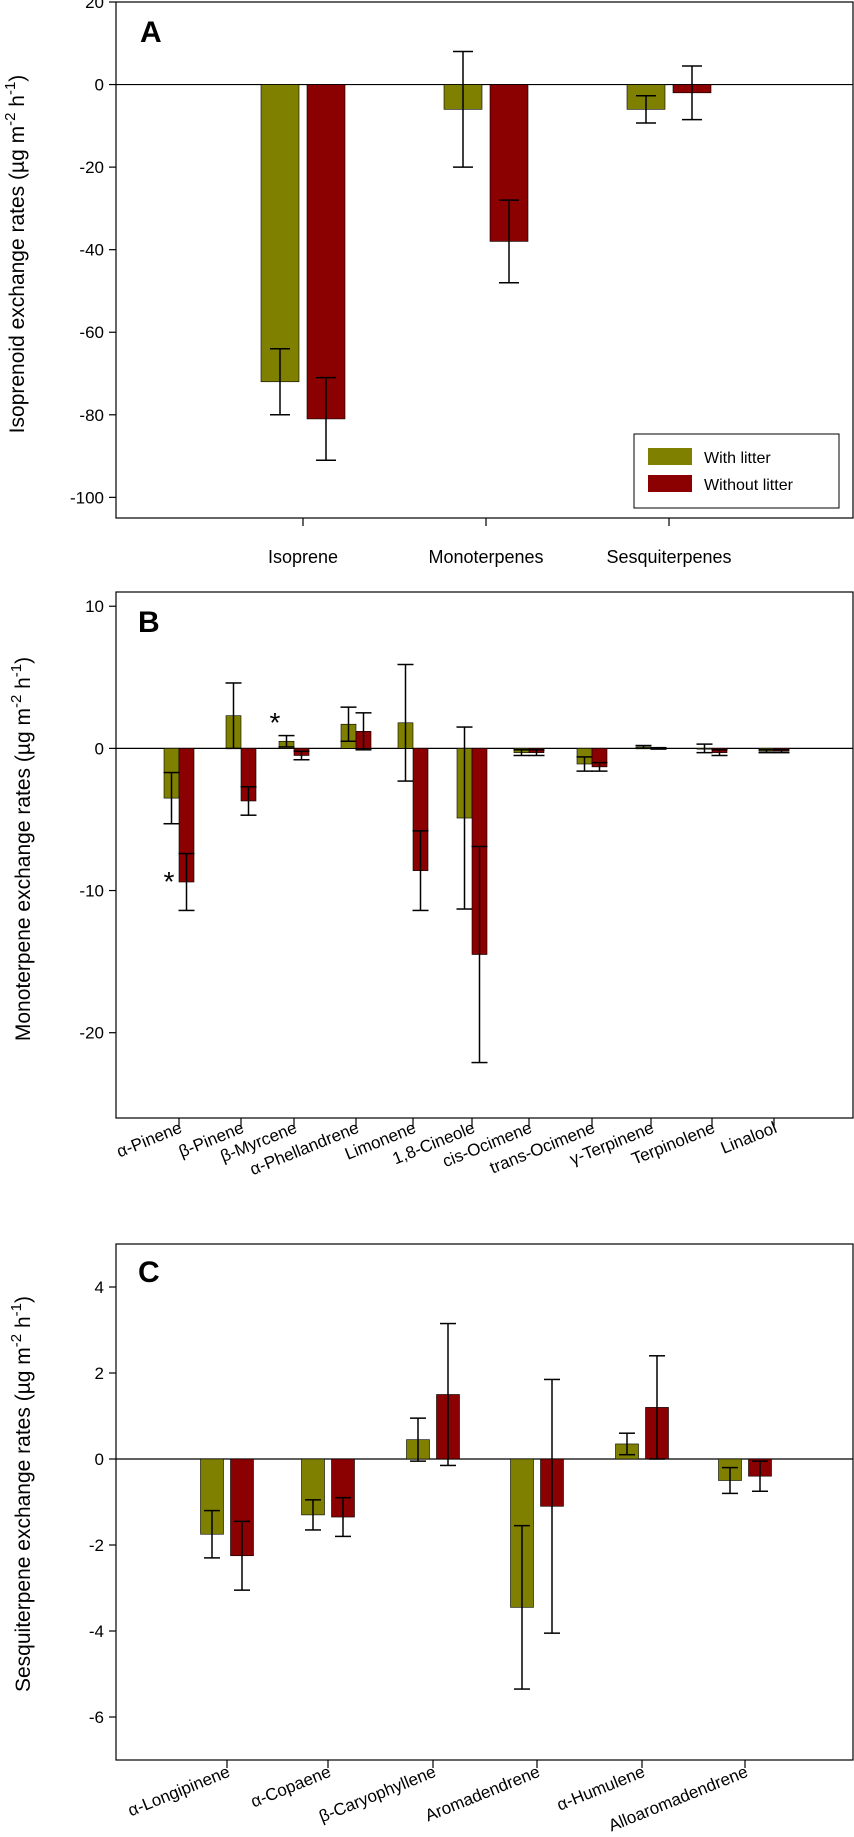  I want to click on x-tick-label: Sesquiterpenes, so click(668, 557).